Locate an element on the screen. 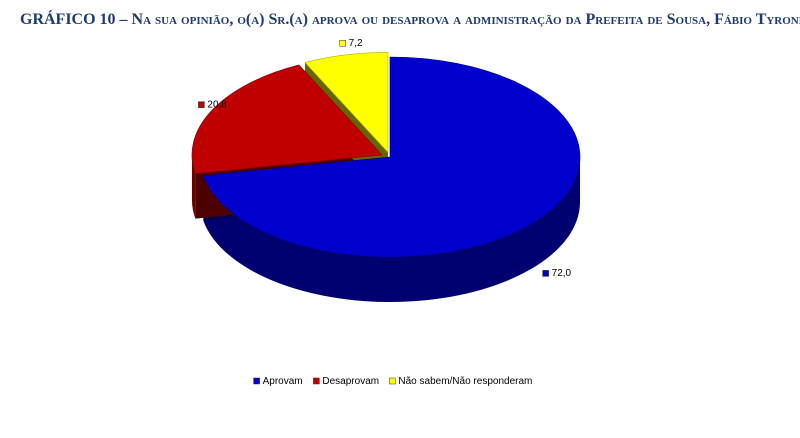  data-label: 72,0 is located at coordinates (562, 273).